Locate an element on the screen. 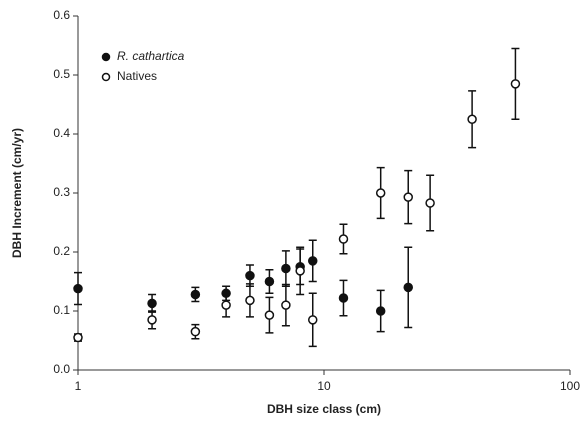 The width and height of the screenshot is (584, 422). y-axis-label: DBH Increment (cm/yr) is located at coordinates (17, 193).